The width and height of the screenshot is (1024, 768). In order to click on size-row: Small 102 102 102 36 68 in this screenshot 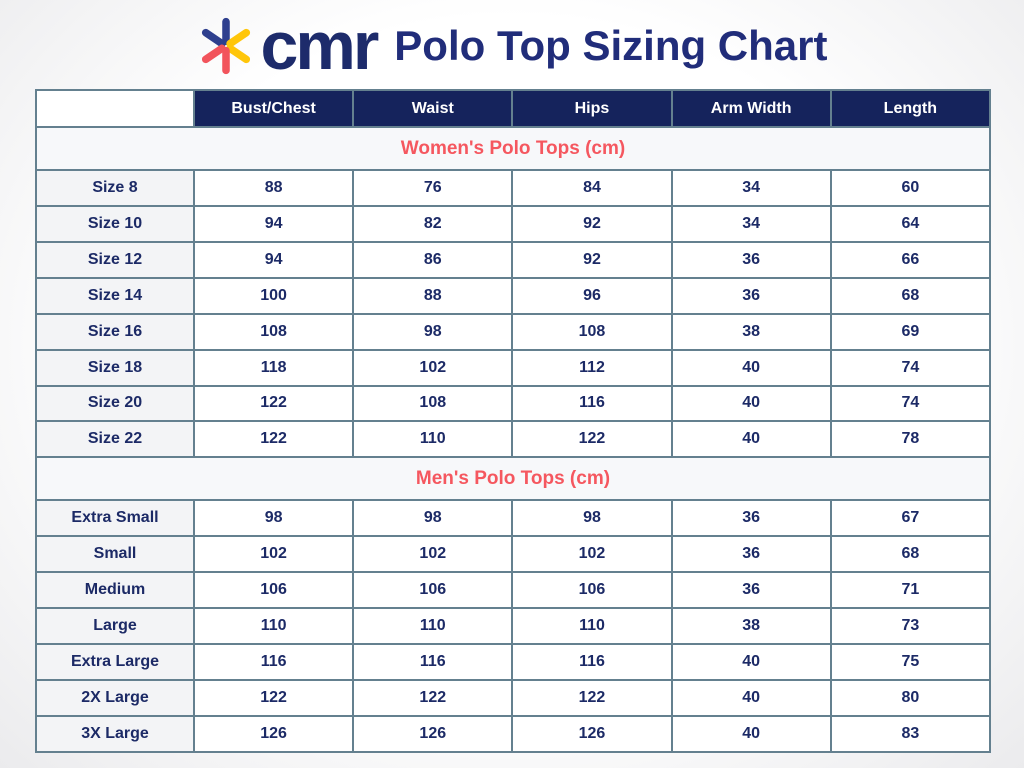, I will do `click(513, 554)`.